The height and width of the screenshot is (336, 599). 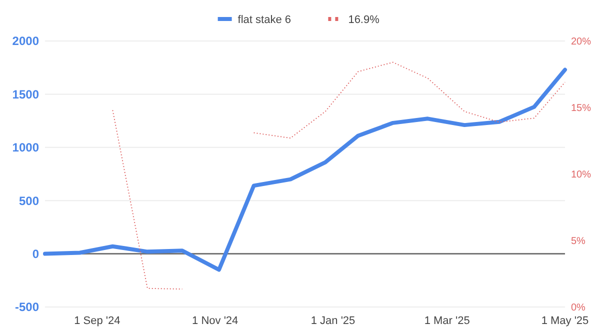 I want to click on y-tick-label: 1000, so click(x=26, y=147).